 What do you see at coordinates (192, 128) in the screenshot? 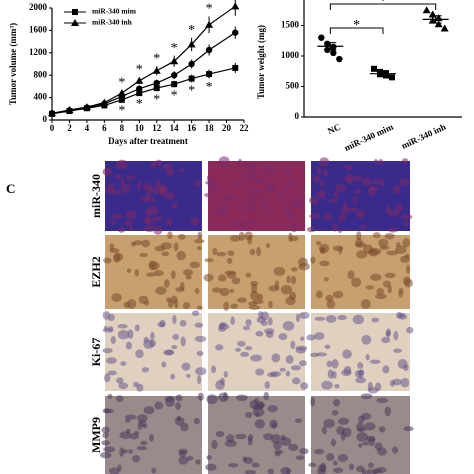
I see `x-tick-label: 16` at bounding box center [192, 128].